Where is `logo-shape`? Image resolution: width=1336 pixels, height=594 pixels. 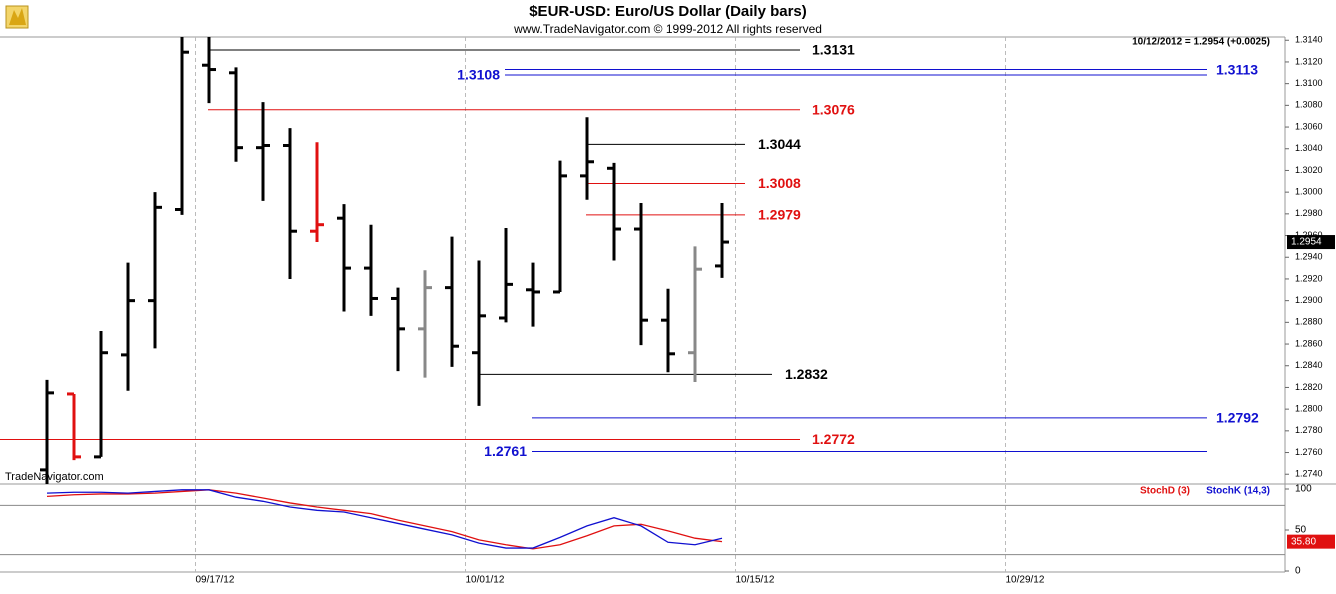
logo-shape is located at coordinates (17, 16).